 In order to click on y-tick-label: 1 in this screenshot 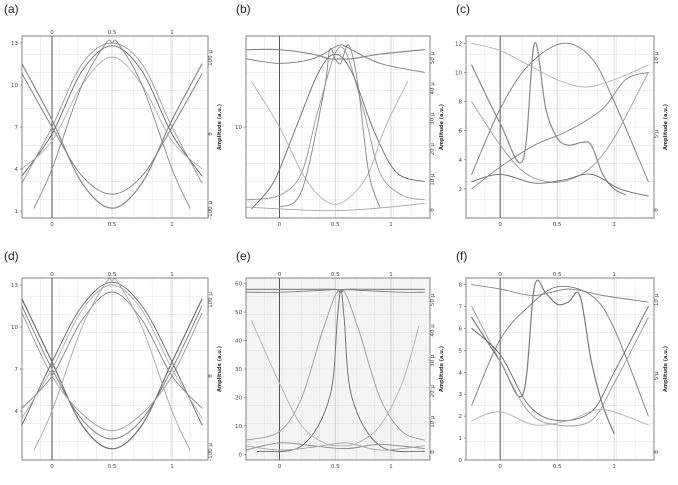, I will do `click(17, 212)`.